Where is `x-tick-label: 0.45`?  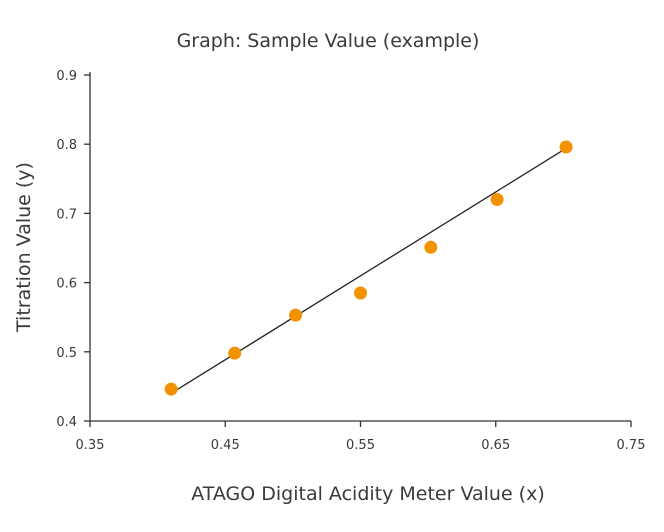
x-tick-label: 0.45 is located at coordinates (225, 445).